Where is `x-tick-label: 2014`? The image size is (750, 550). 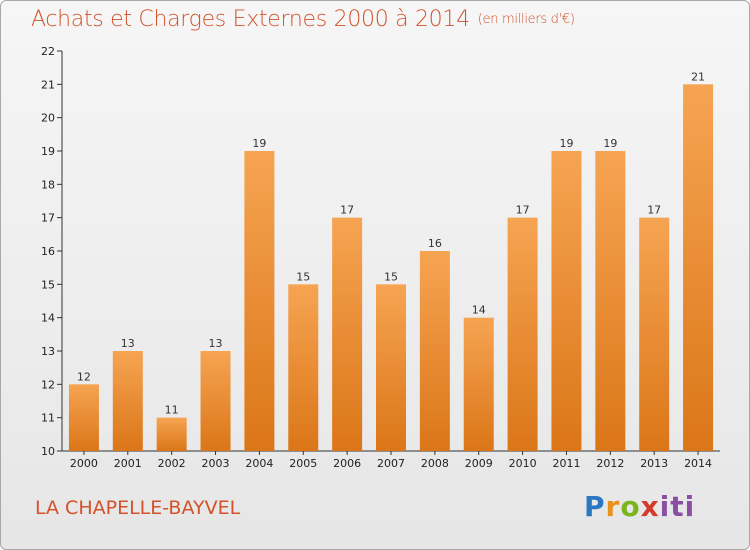
x-tick-label: 2014 is located at coordinates (698, 463).